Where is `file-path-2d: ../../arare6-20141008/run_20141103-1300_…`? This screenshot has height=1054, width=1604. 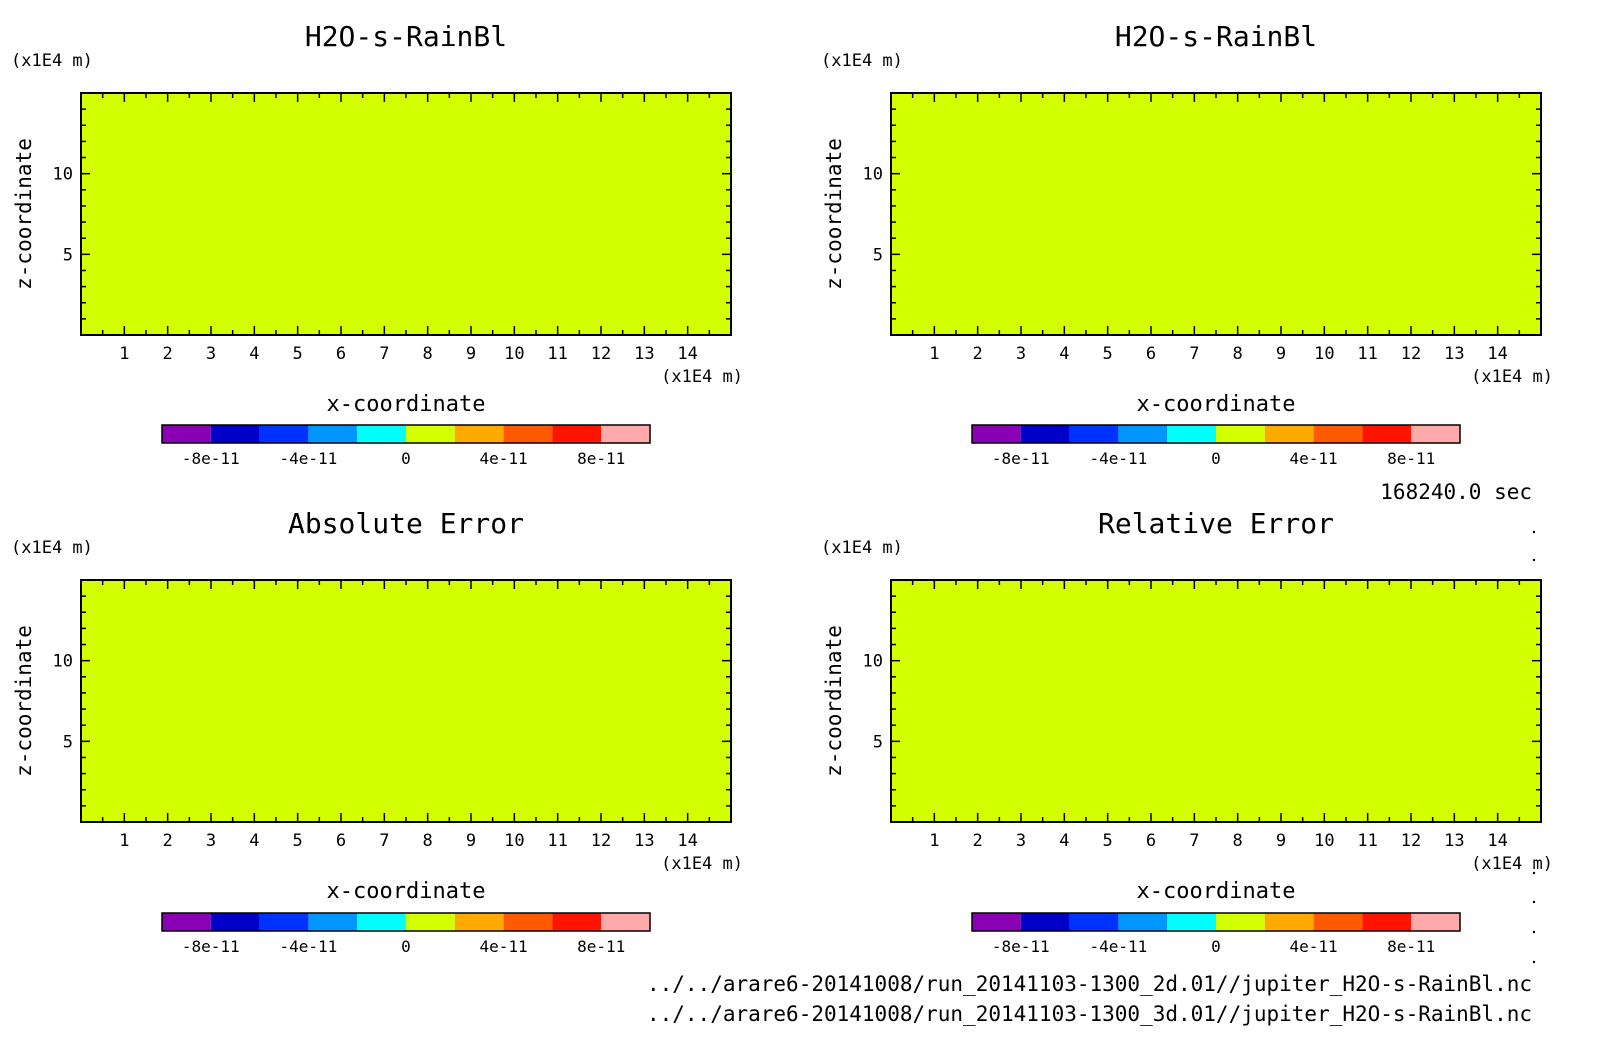
file-path-2d: ../../arare6-20141008/run_20141103-1300_… is located at coordinates (1089, 984).